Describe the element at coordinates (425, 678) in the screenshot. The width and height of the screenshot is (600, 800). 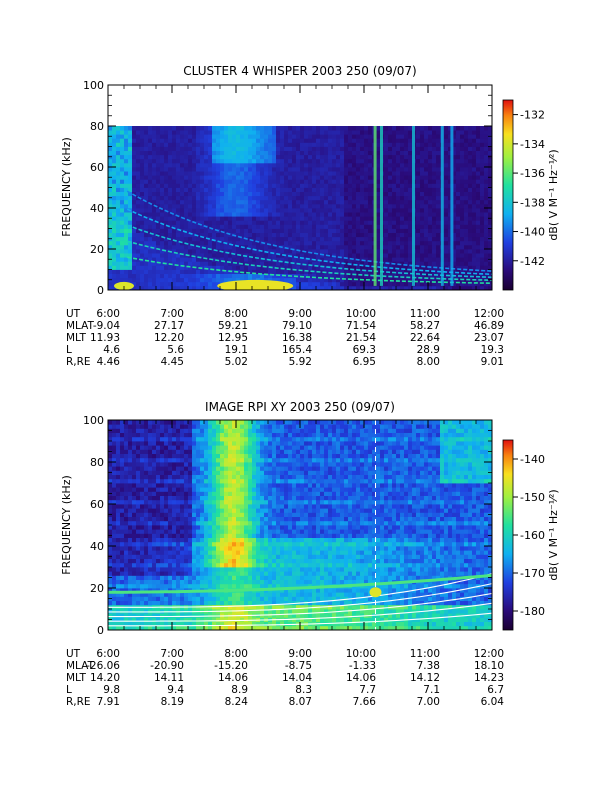
I see `ephemeris-value: 14.12` at that location.